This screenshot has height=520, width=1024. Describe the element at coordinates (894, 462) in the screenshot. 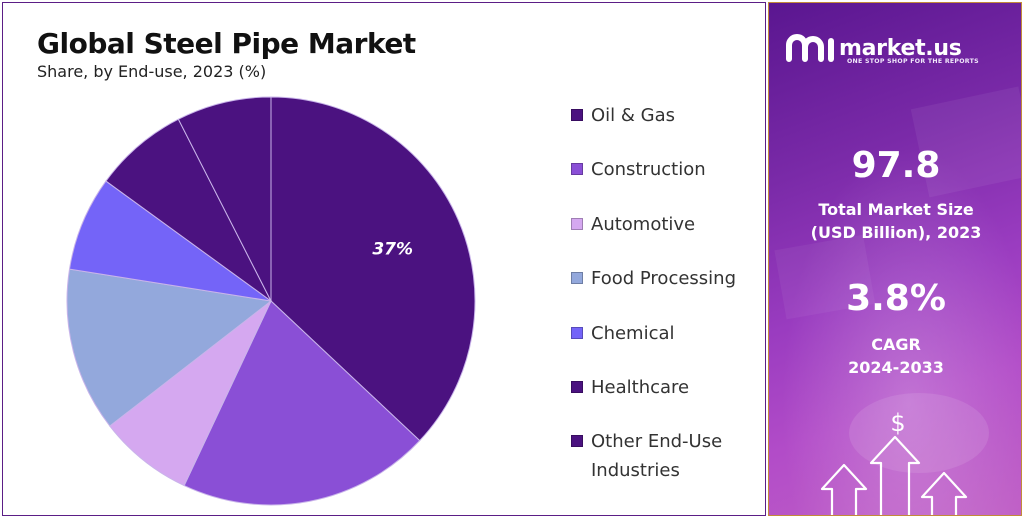

I see `growth-arrows-icon: $` at that location.